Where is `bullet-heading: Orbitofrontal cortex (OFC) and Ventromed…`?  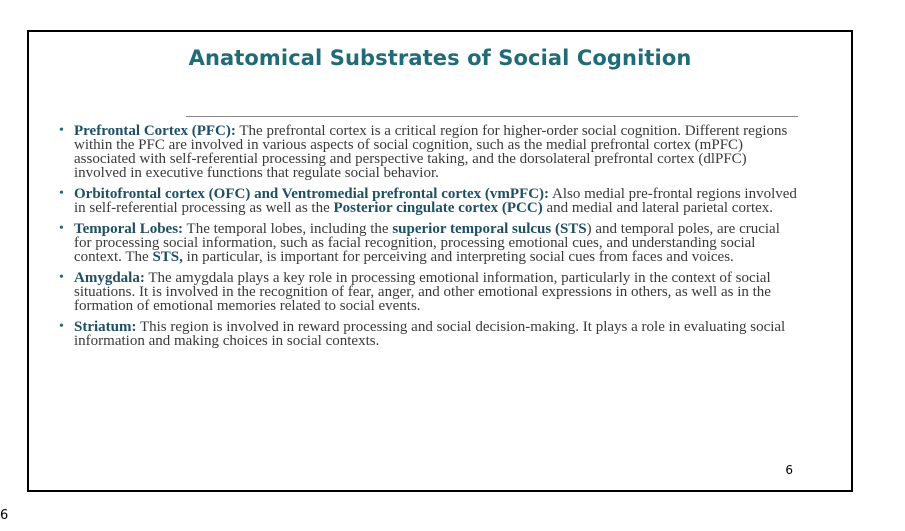
bullet-heading: Orbitofrontal cortex (OFC) and Ventromed… is located at coordinates (312, 194).